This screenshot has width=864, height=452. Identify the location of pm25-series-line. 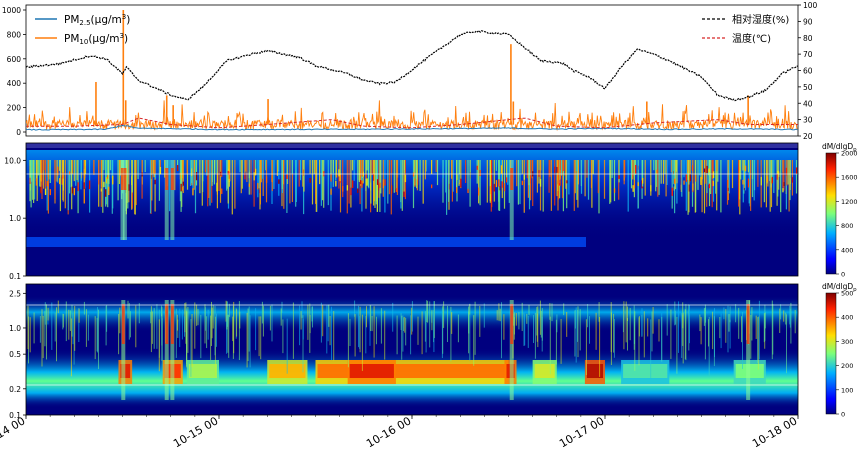
(412, 127).